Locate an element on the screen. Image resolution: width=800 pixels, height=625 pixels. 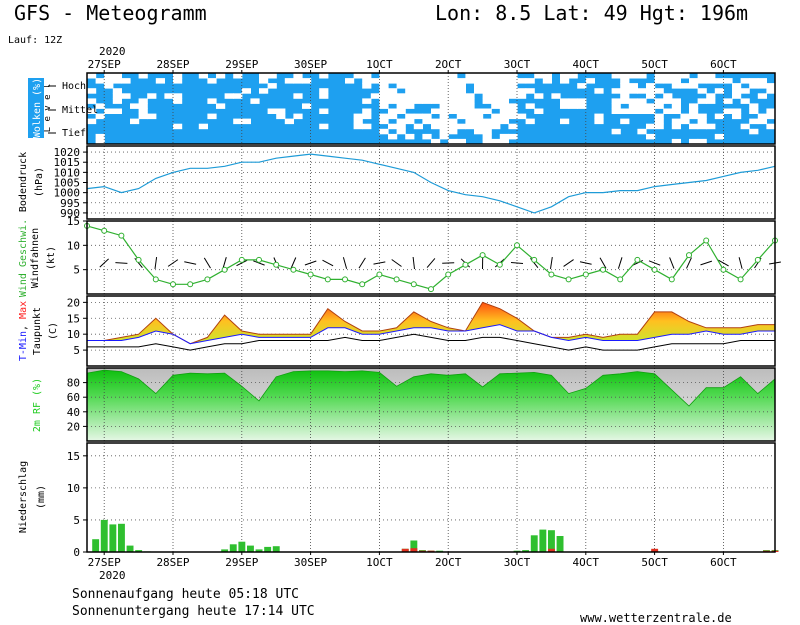
date-label-top: 28SEP is located at coordinates (172, 64).